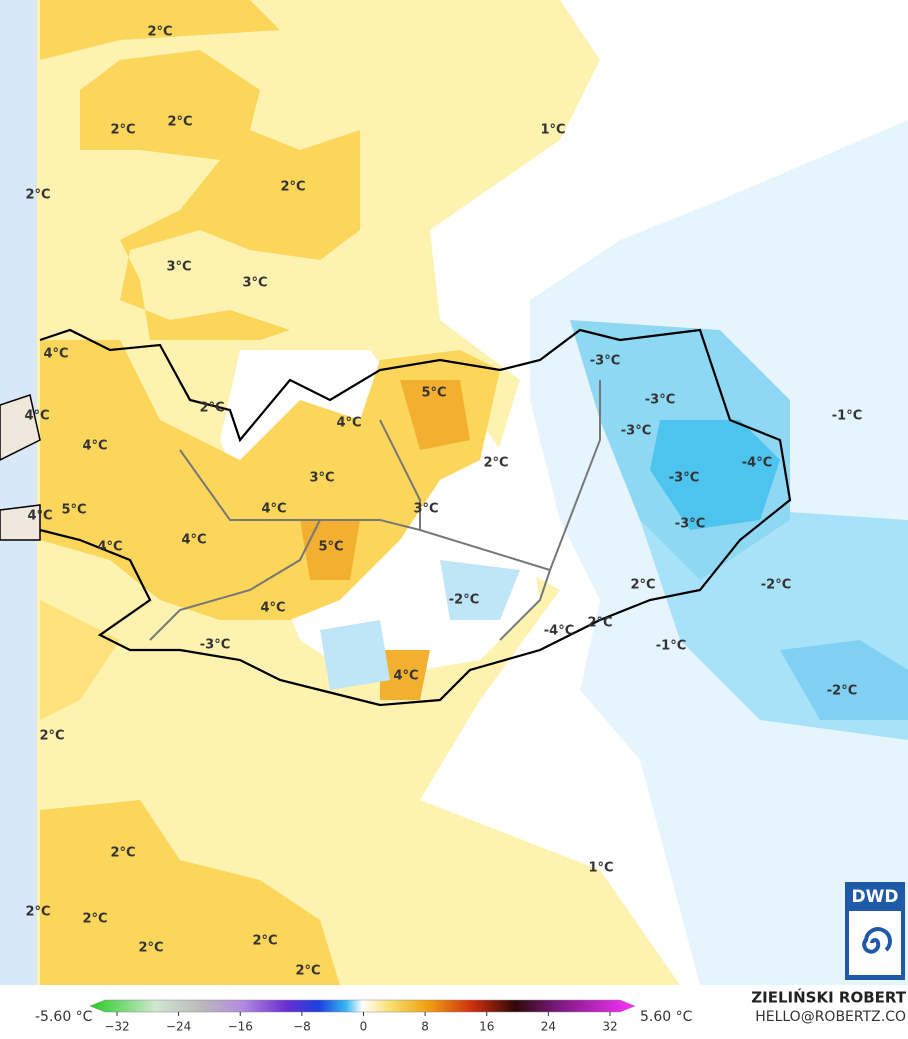 This screenshot has width=908, height=1039. Describe the element at coordinates (178, 1027) in the screenshot. I see `colorbar-tick-label: −24` at that location.